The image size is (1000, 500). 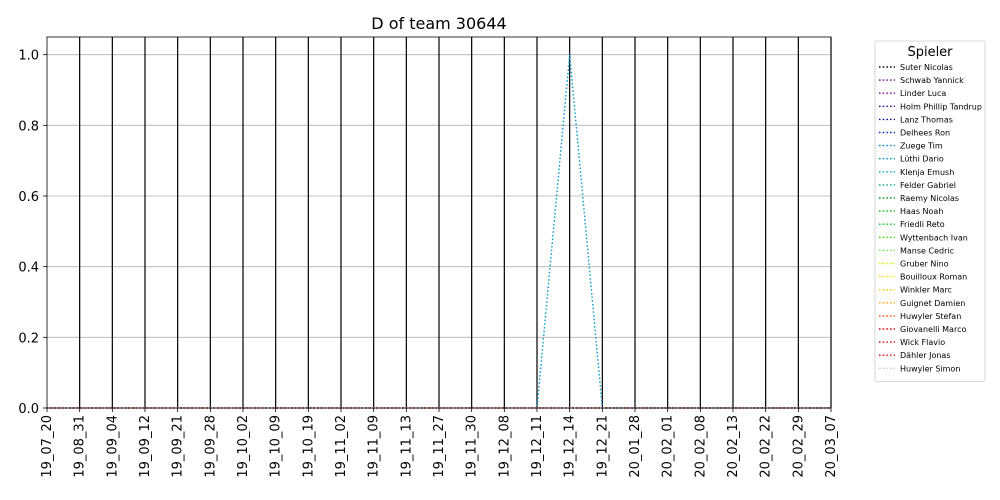 I want to click on legend-entry-label: Klenja Emush, so click(x=927, y=172).